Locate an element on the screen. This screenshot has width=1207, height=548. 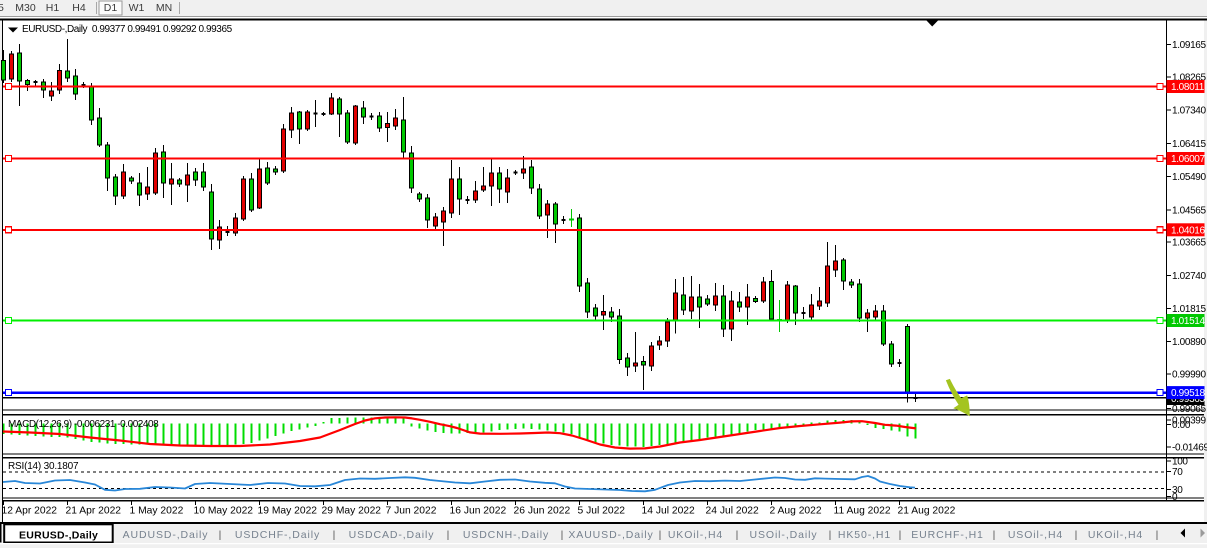
svg-text: 0.00399 is located at coordinates (1189, 421).